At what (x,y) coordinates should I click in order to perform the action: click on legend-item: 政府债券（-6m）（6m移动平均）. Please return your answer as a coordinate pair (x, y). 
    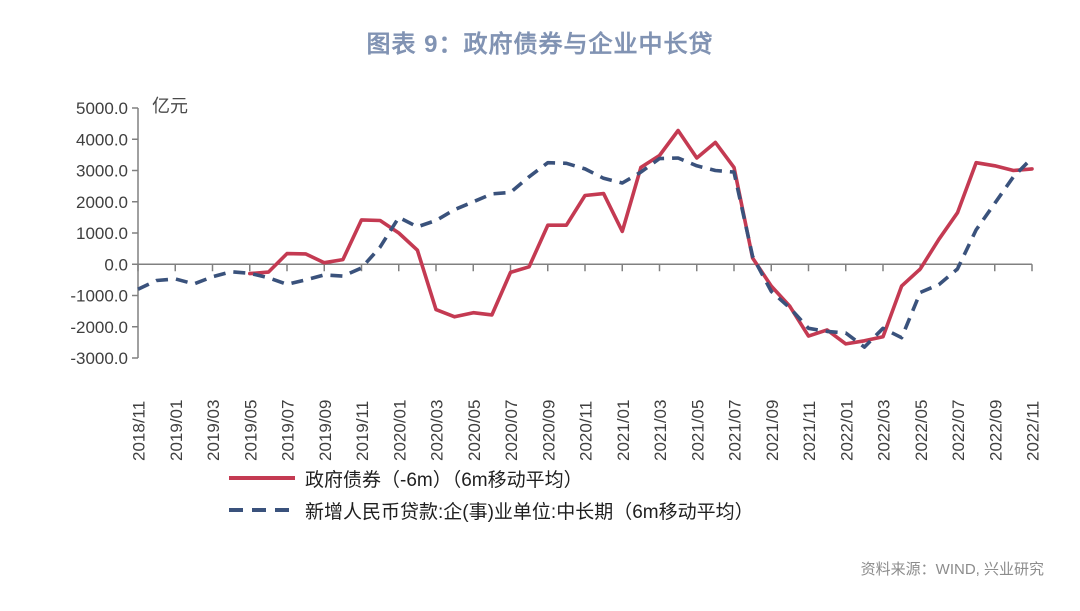
    Looking at the image, I should click on (491, 478).